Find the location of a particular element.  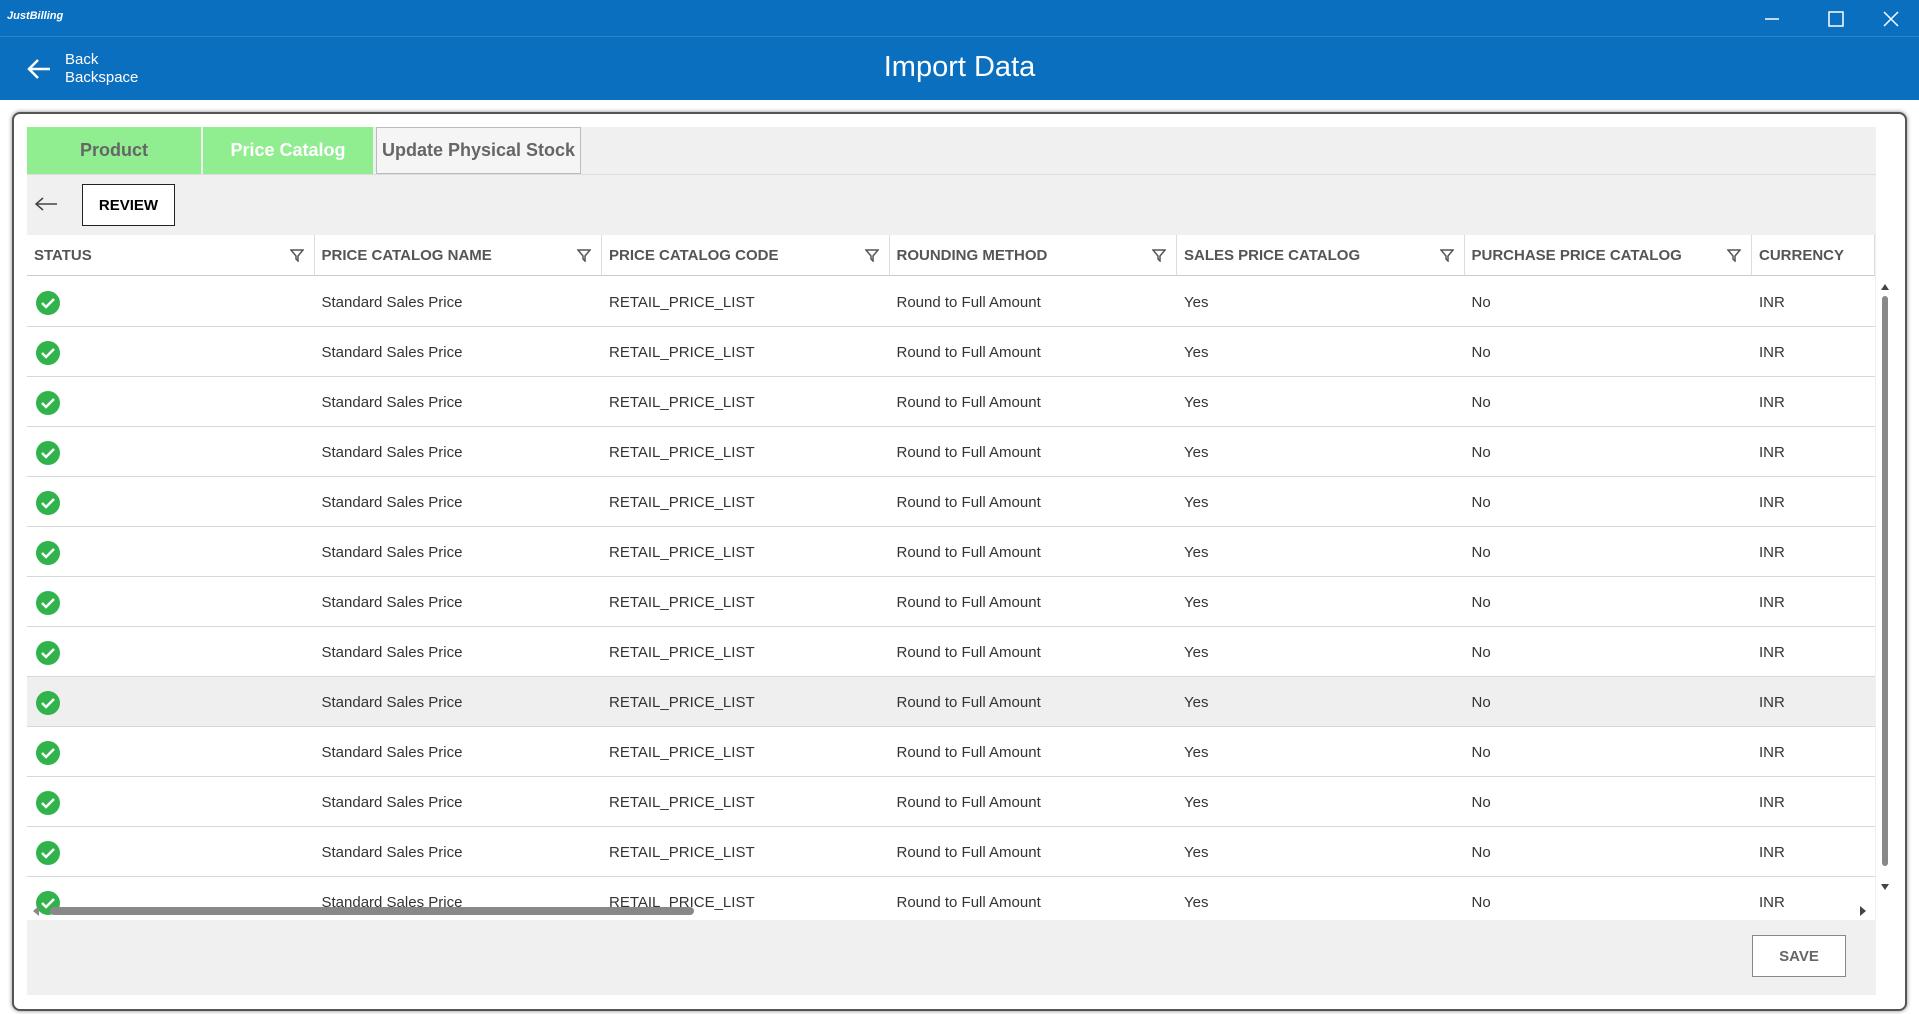

column-title: STATUS is located at coordinates (63, 255).